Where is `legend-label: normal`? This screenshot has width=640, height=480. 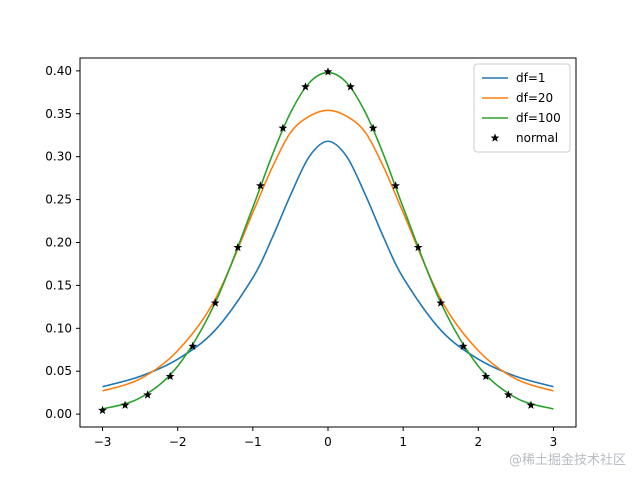 legend-label: normal is located at coordinates (537, 138).